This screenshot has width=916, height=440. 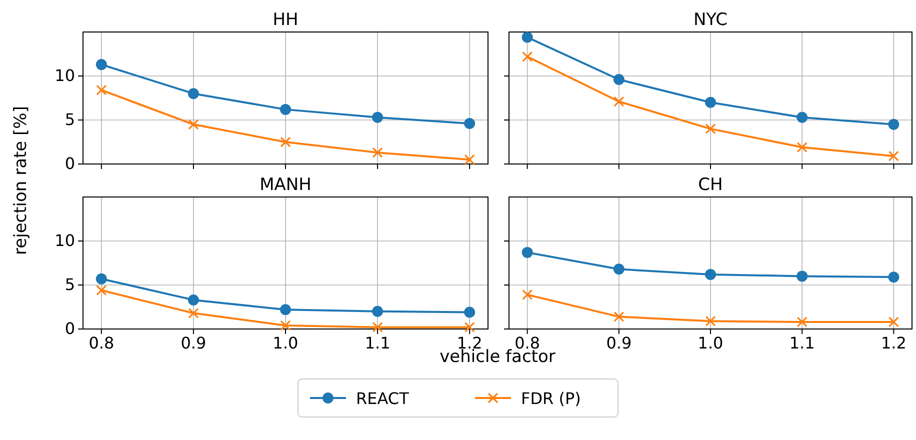 What do you see at coordinates (101, 342) in the screenshot?
I see `x-tick-label: 0.8` at bounding box center [101, 342].